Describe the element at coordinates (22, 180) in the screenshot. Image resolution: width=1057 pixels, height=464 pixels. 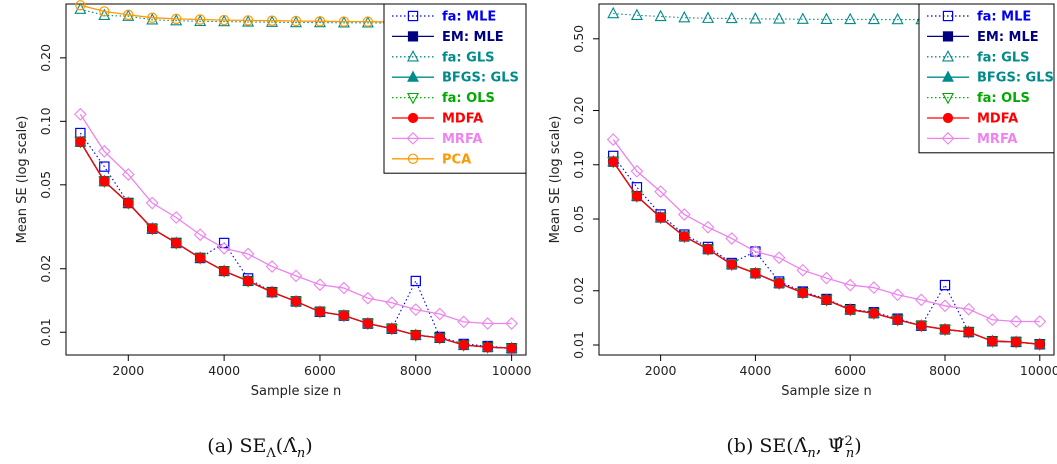
I see `a-y-axis-label: Mean SE (log scale)` at that location.